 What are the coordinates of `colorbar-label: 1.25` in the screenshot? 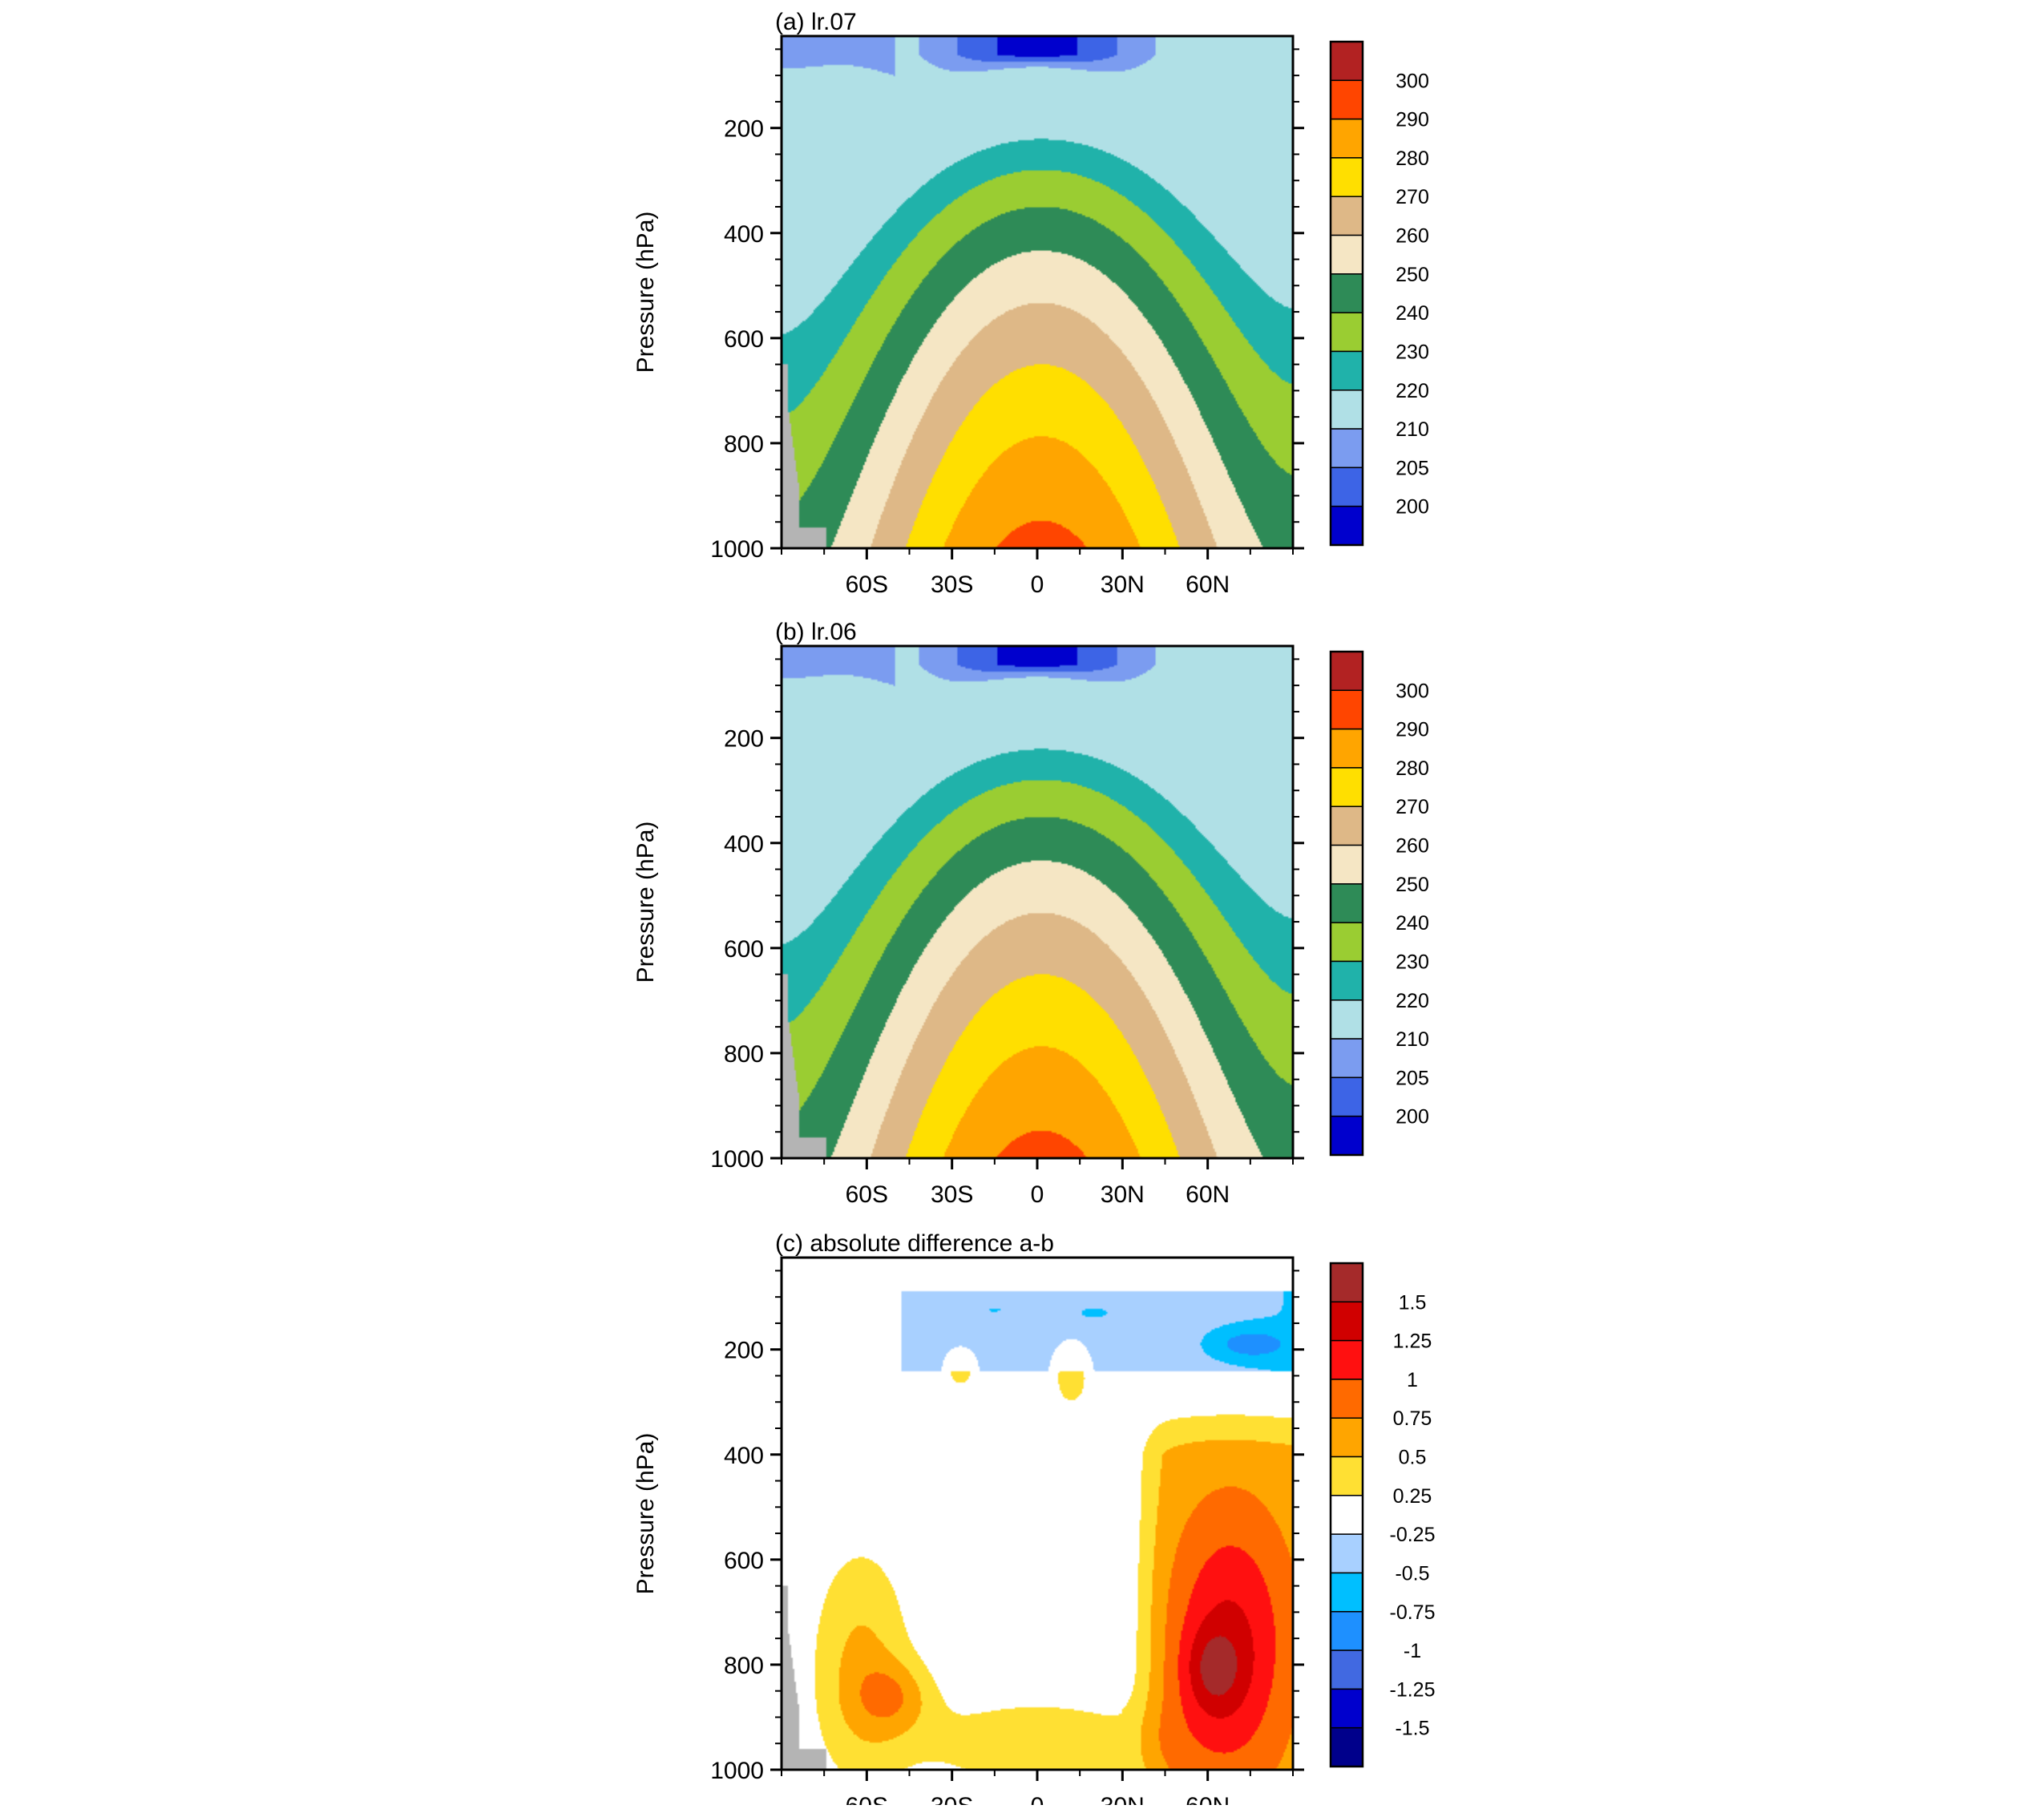 It's located at (1412, 1342).